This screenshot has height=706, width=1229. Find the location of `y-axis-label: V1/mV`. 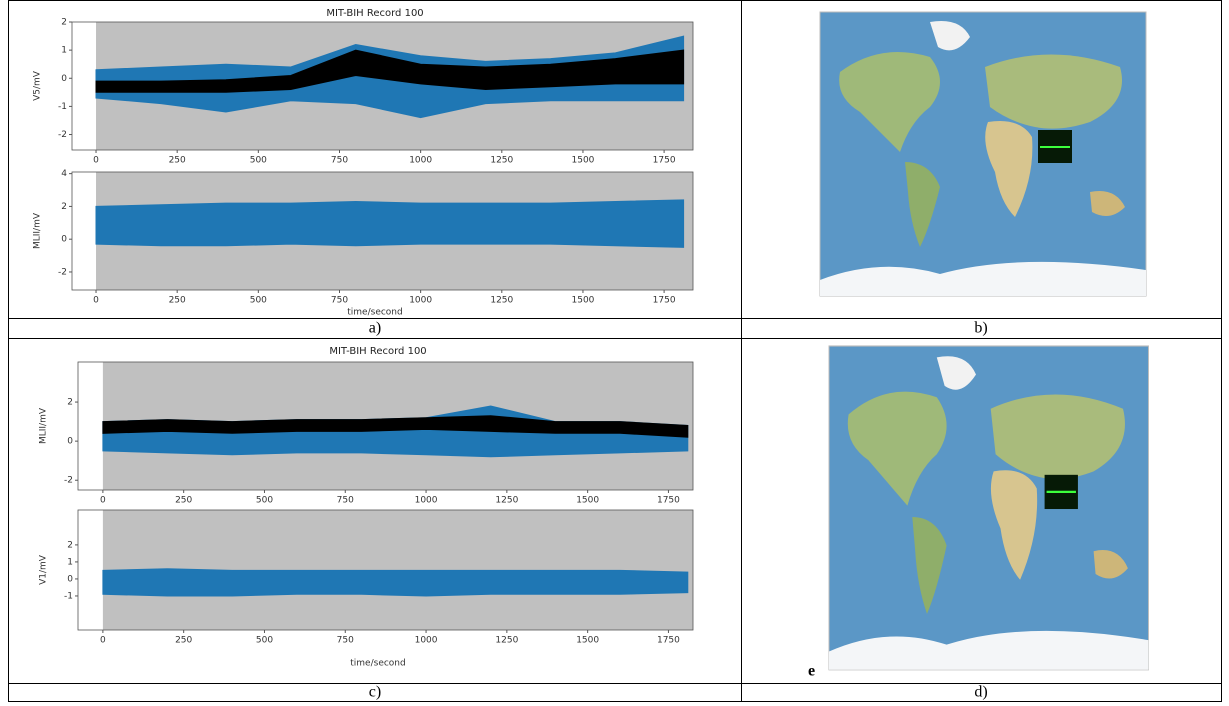

y-axis-label: V1/mV is located at coordinates (44, 569).